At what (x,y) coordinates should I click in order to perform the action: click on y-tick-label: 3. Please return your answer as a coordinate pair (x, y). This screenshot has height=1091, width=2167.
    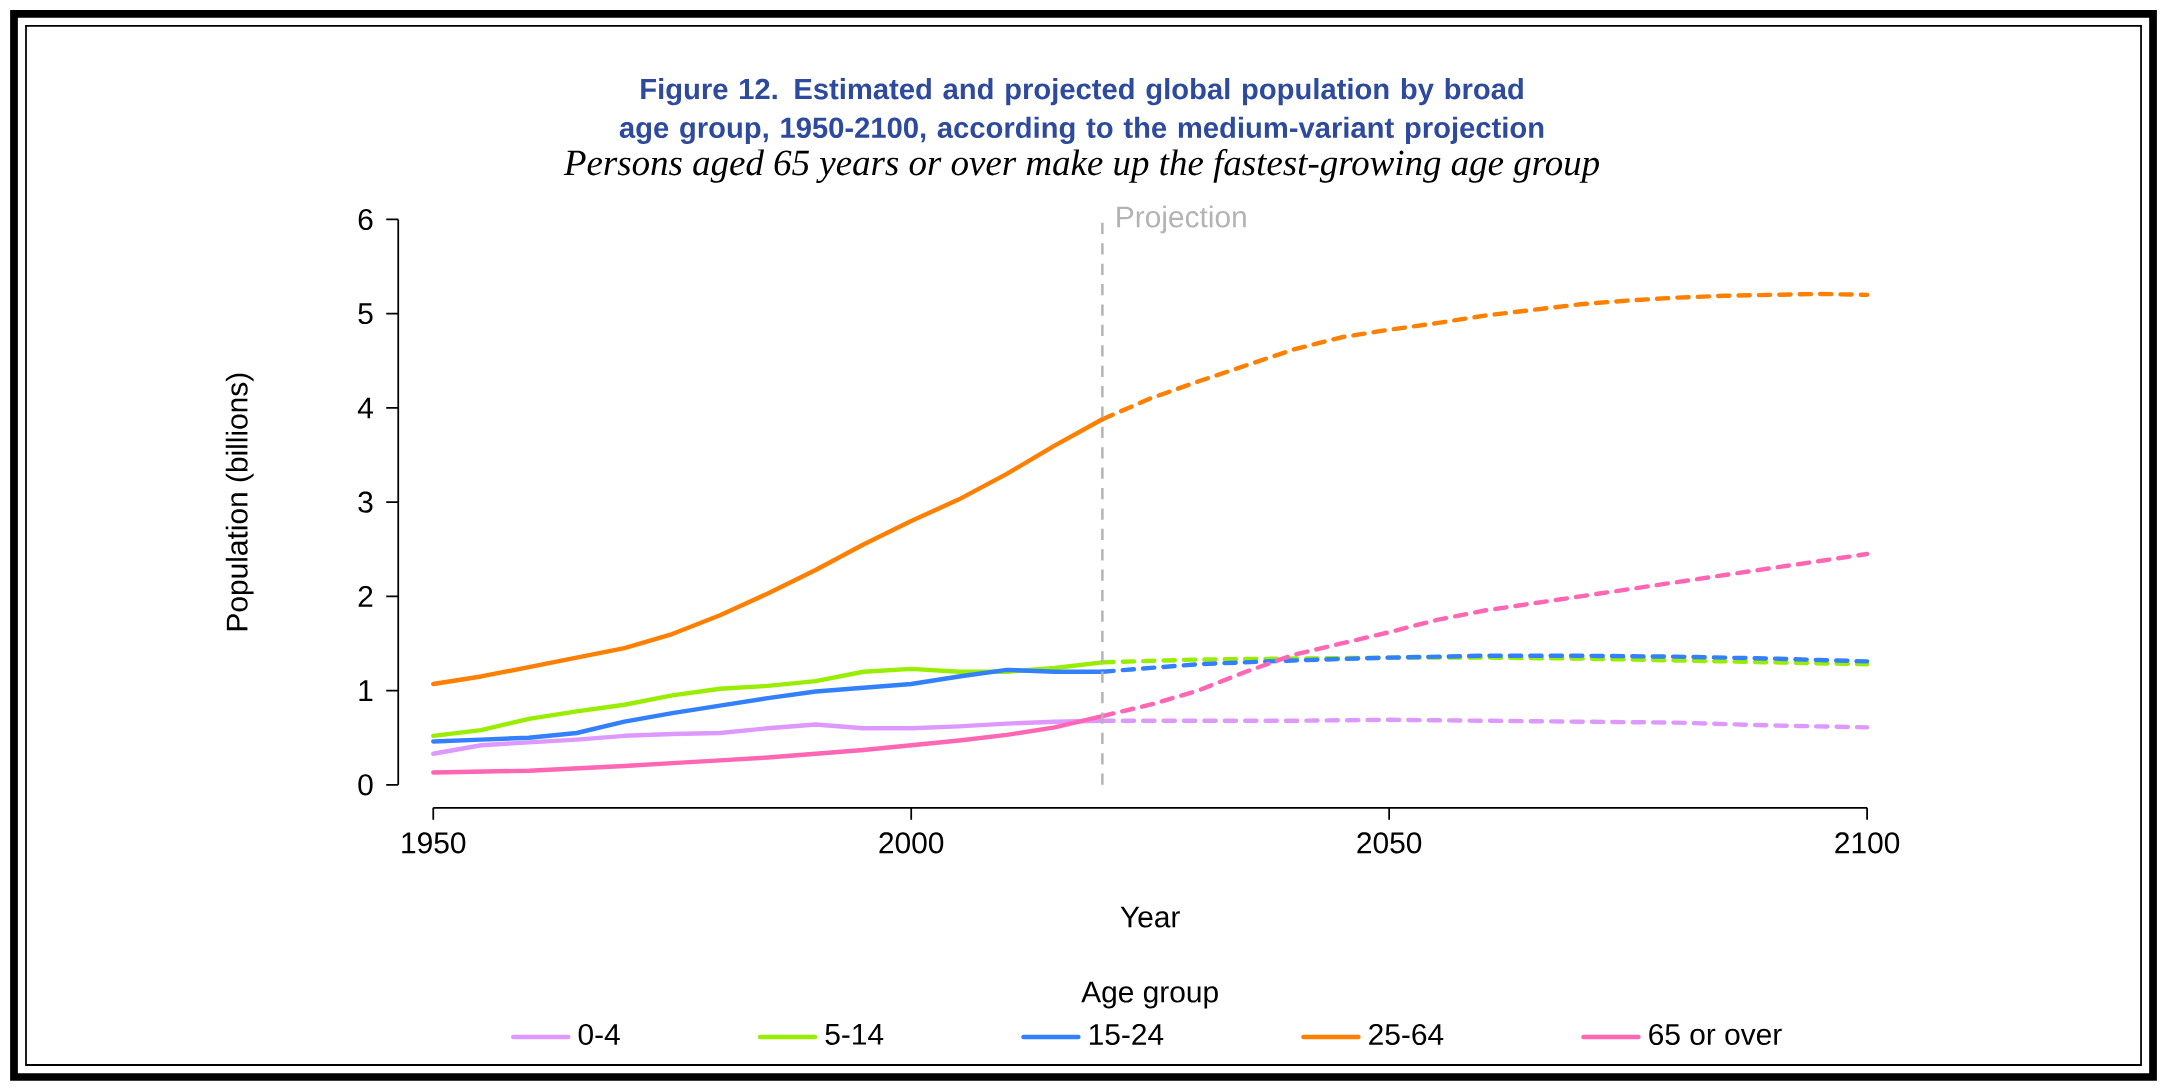
    Looking at the image, I should click on (365, 502).